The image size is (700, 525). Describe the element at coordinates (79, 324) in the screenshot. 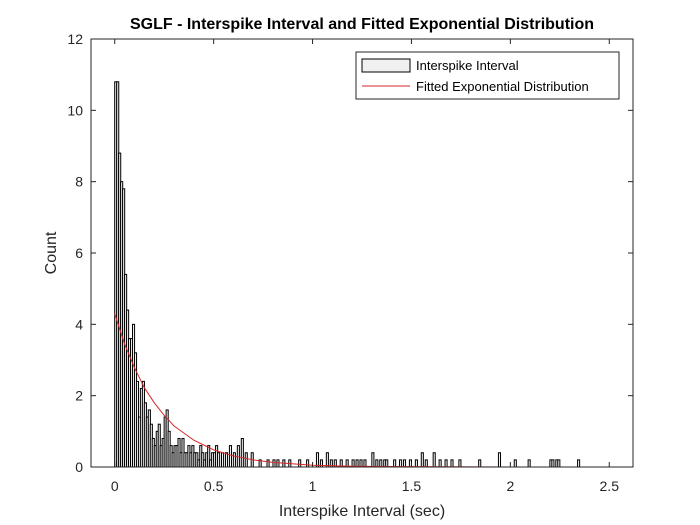

I see `y-tick-label: 4` at that location.